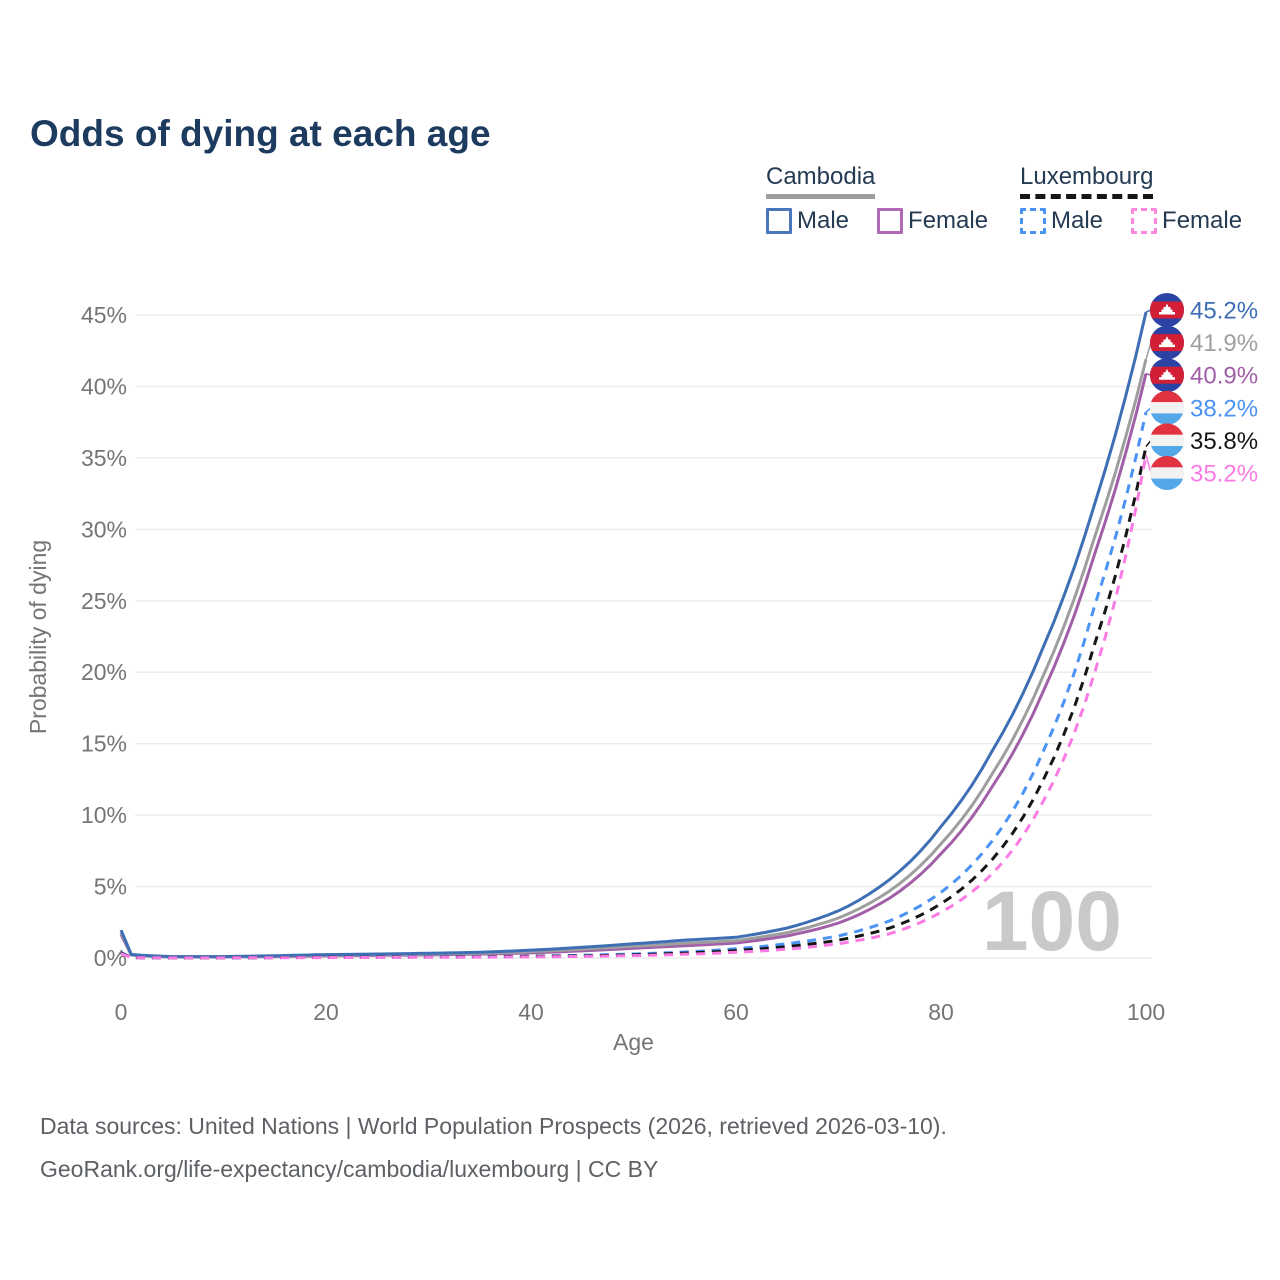 This screenshot has width=1280, height=1280. Describe the element at coordinates (1224, 441) in the screenshot. I see `end-value-label-luxembourg: 35.8%` at that location.